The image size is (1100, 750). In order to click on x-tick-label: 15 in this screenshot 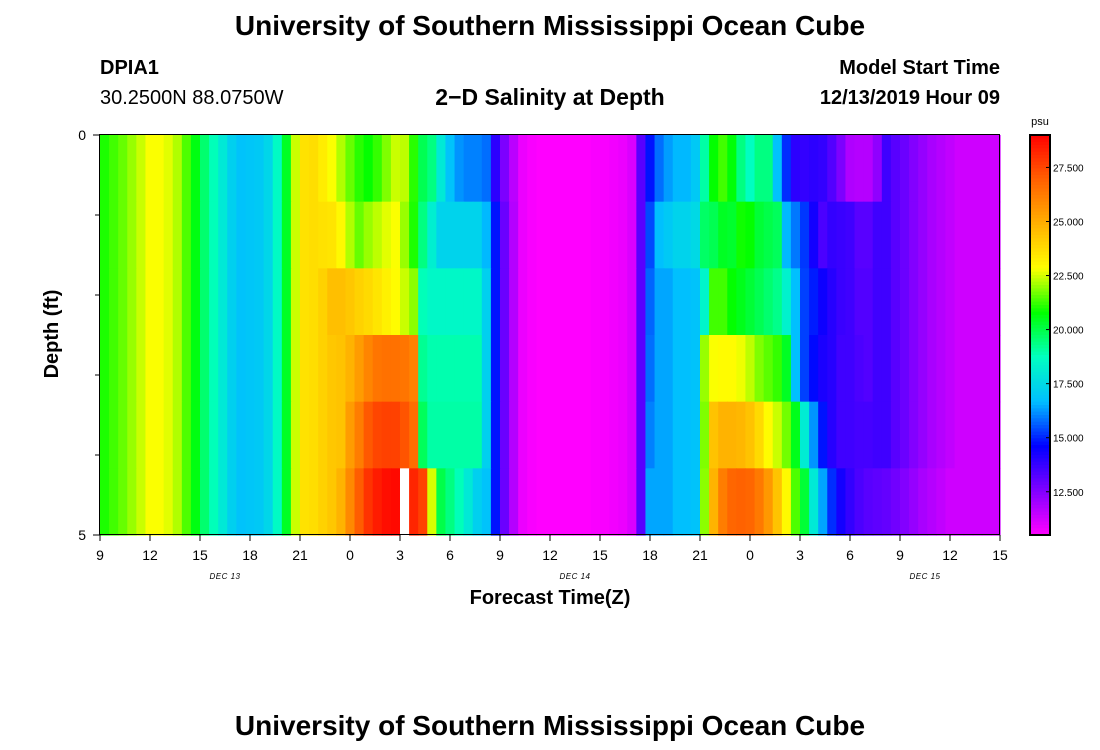, I will do `click(600, 555)`.